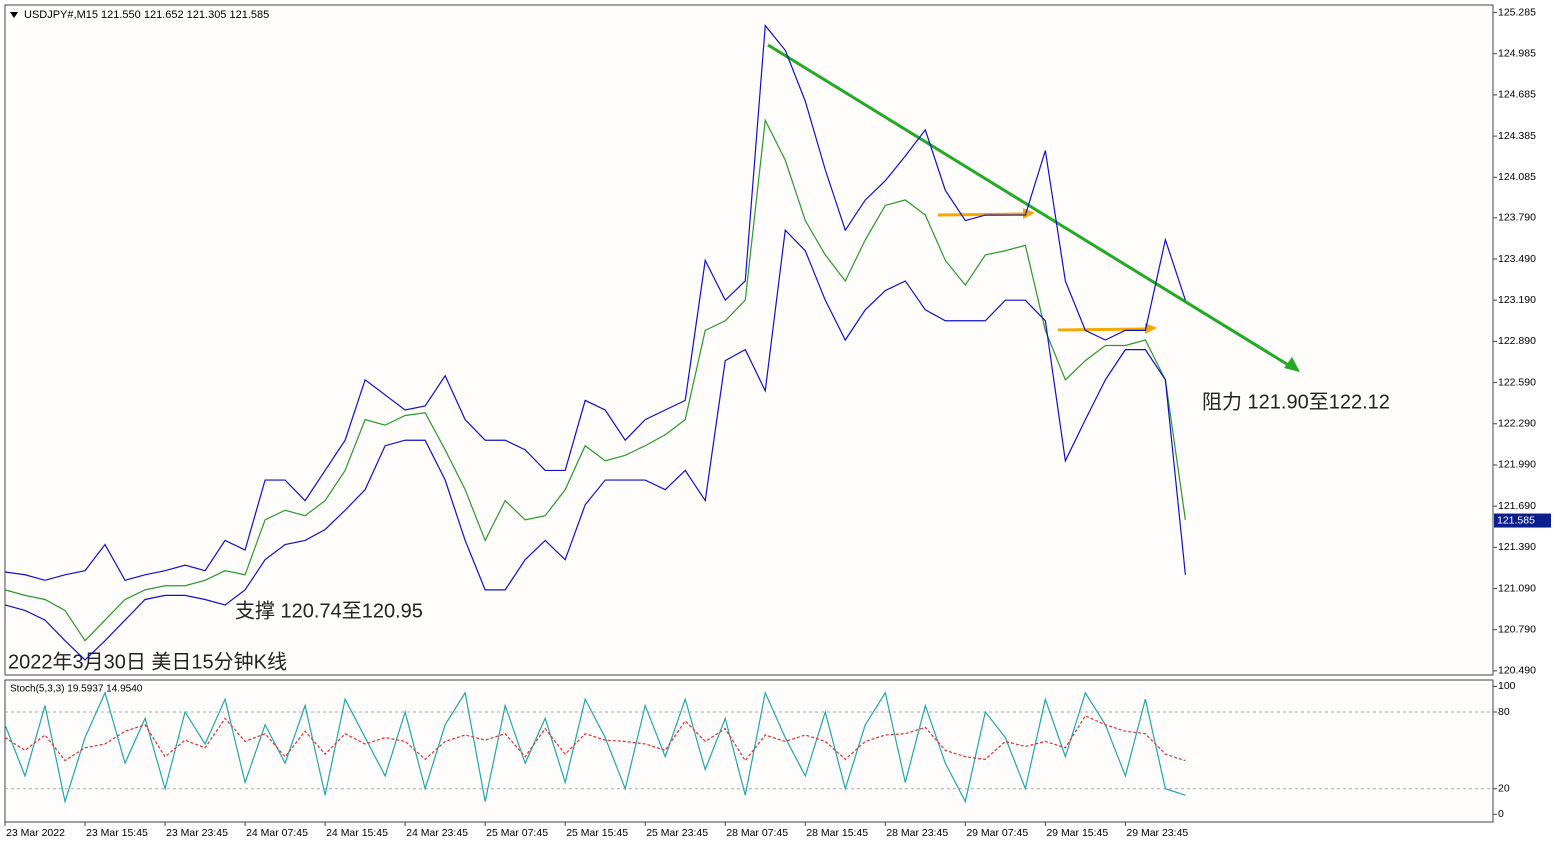  I want to click on y-tick-label: 124.085, so click(1517, 177).